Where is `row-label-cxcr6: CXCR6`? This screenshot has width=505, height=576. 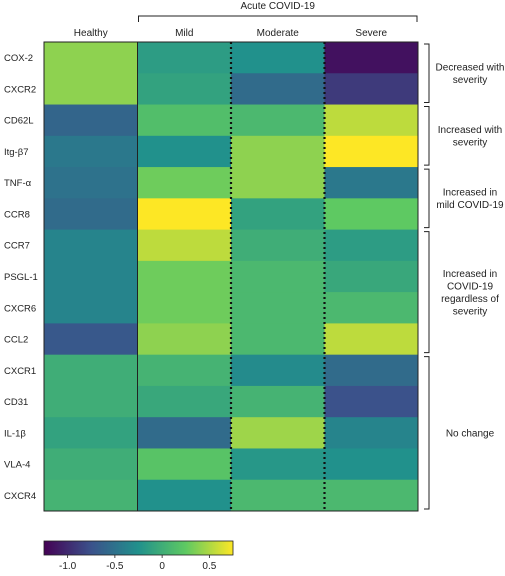 row-label-cxcr6: CXCR6 is located at coordinates (20, 308).